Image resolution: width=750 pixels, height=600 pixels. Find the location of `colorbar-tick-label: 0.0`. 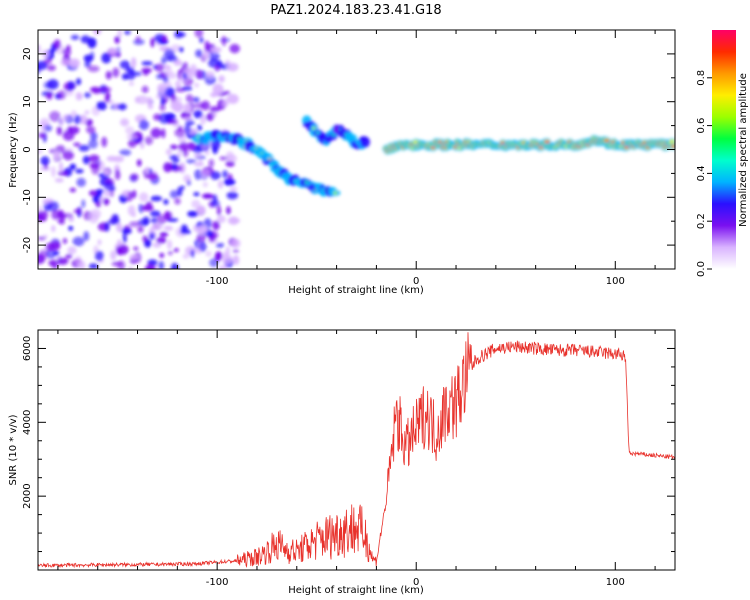

colorbar-tick-label: 0.0 is located at coordinates (701, 269).